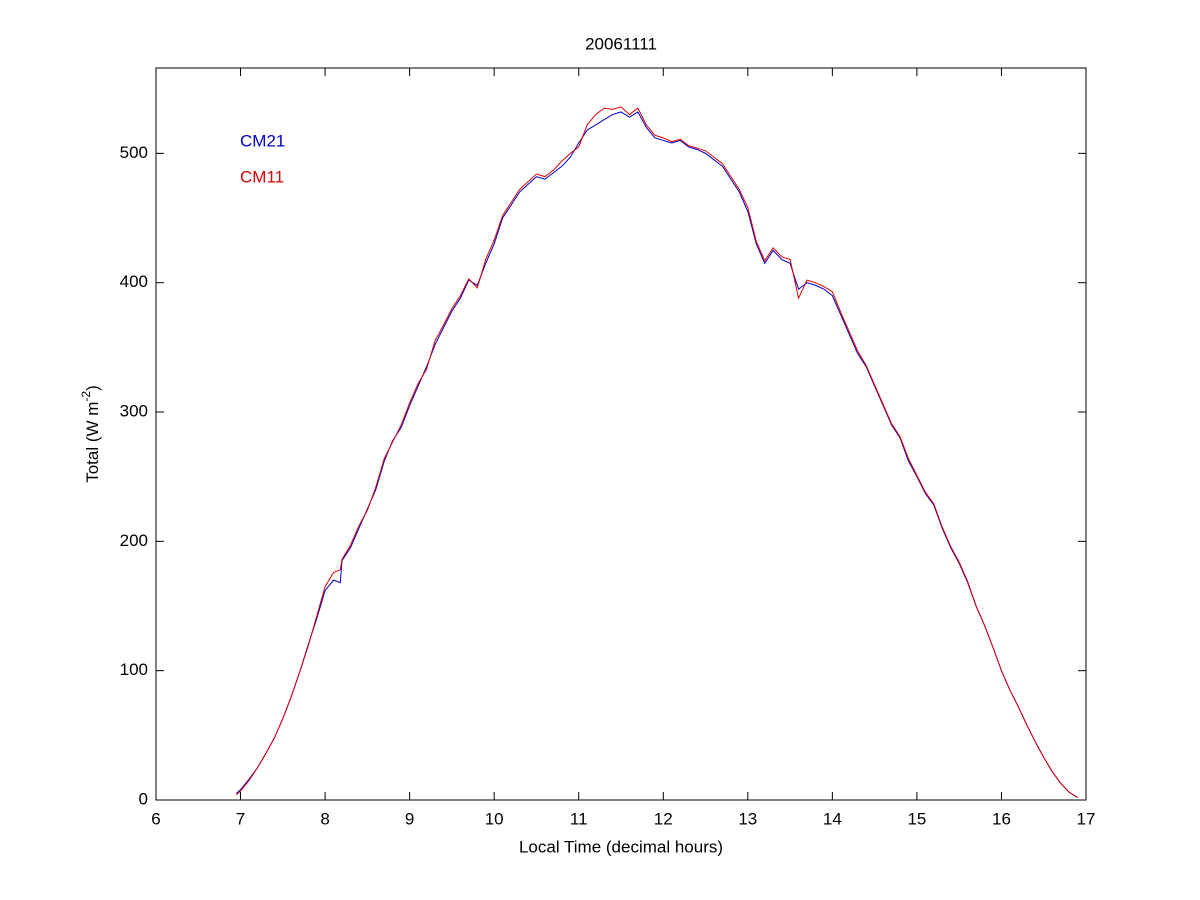 Image resolution: width=1200 pixels, height=900 pixels. I want to click on x-tick-label: 13, so click(747, 818).